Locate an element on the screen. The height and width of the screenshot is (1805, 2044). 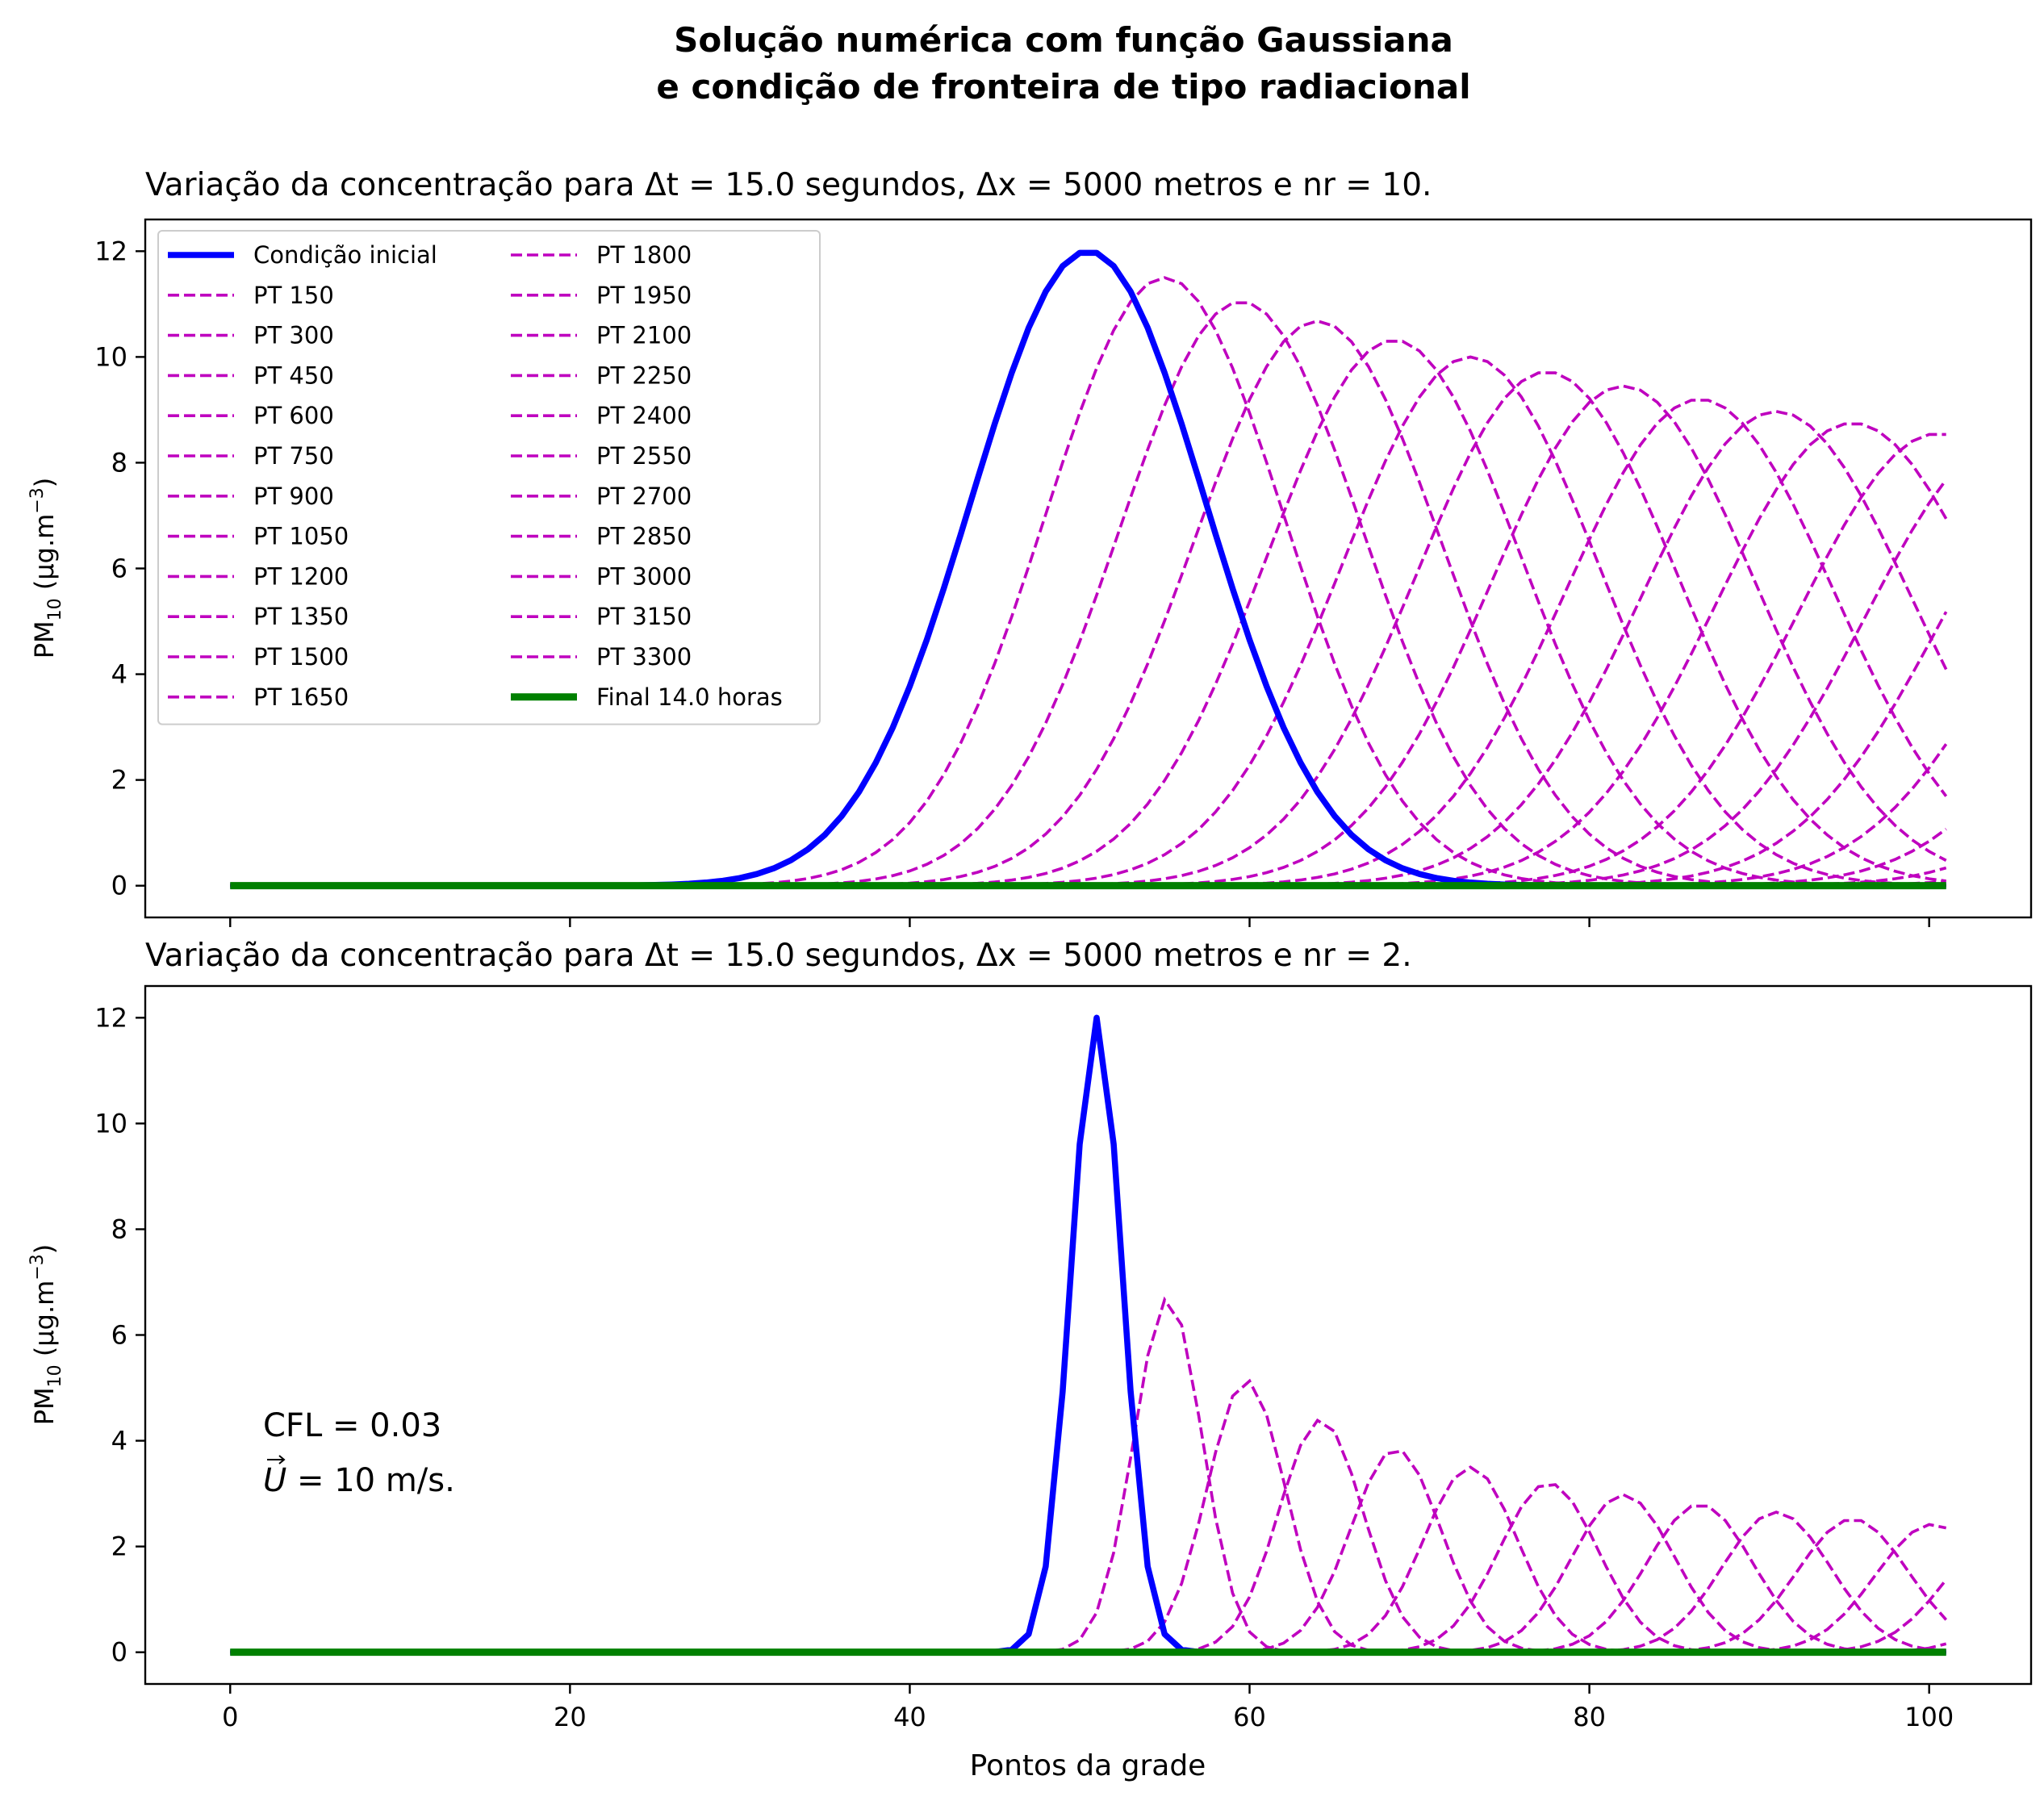
top-panel-x-ticks is located at coordinates (1079, 922).